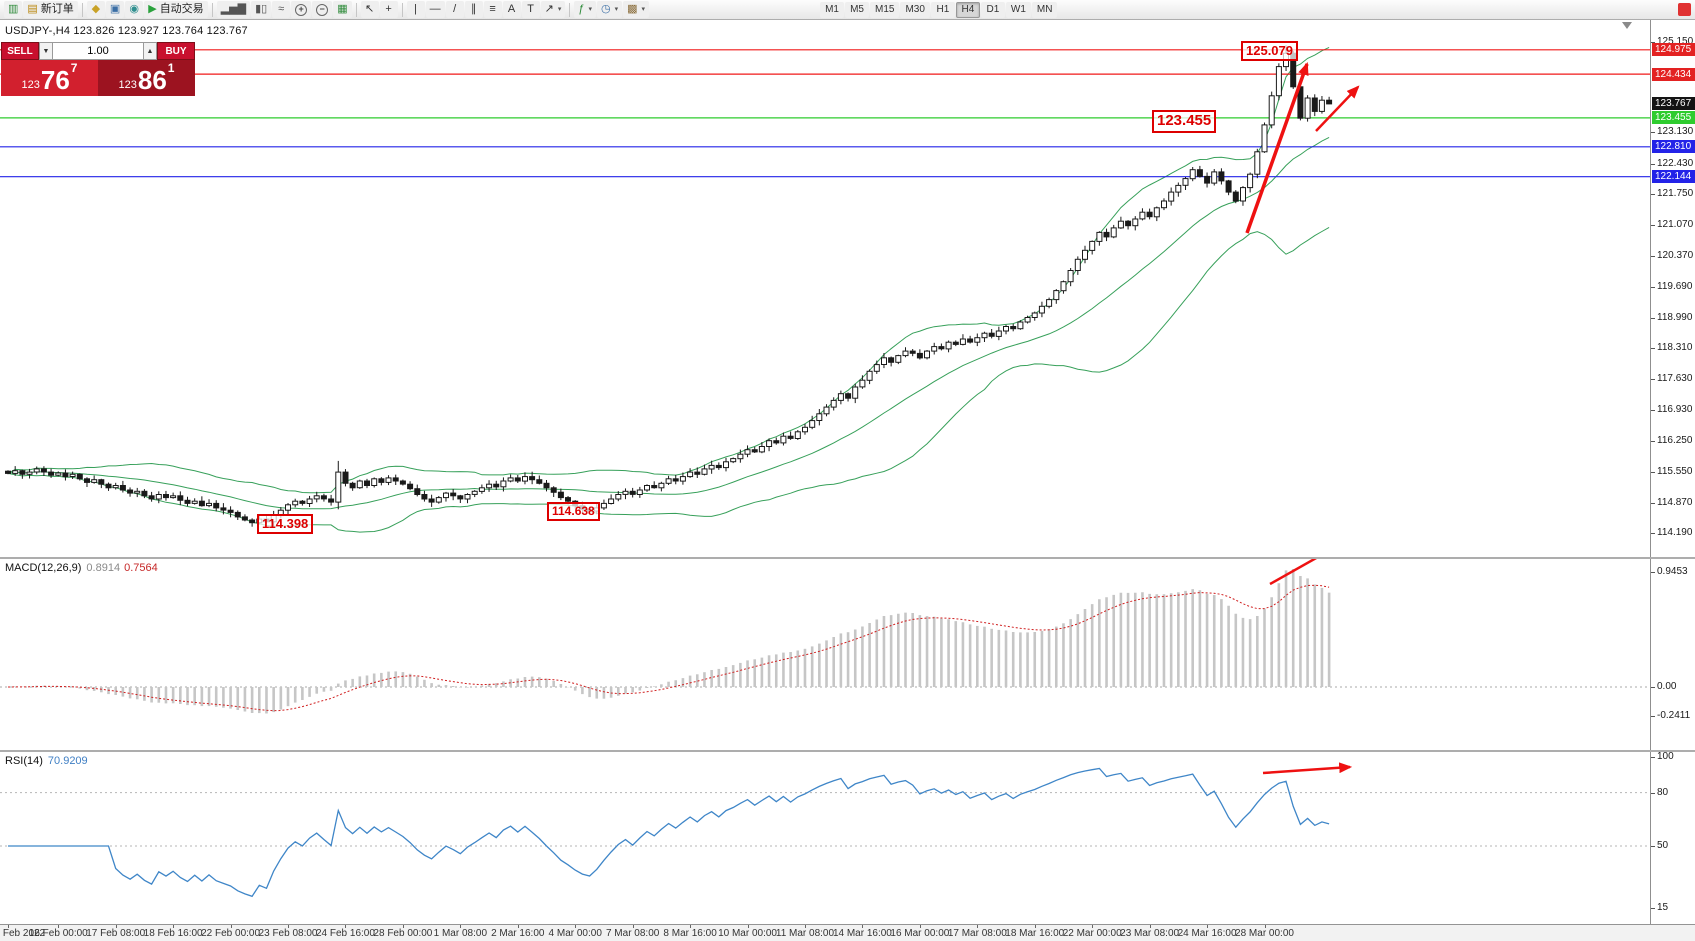  What do you see at coordinates (369, 9) in the screenshot?
I see `cursor-button: ↖` at bounding box center [369, 9].